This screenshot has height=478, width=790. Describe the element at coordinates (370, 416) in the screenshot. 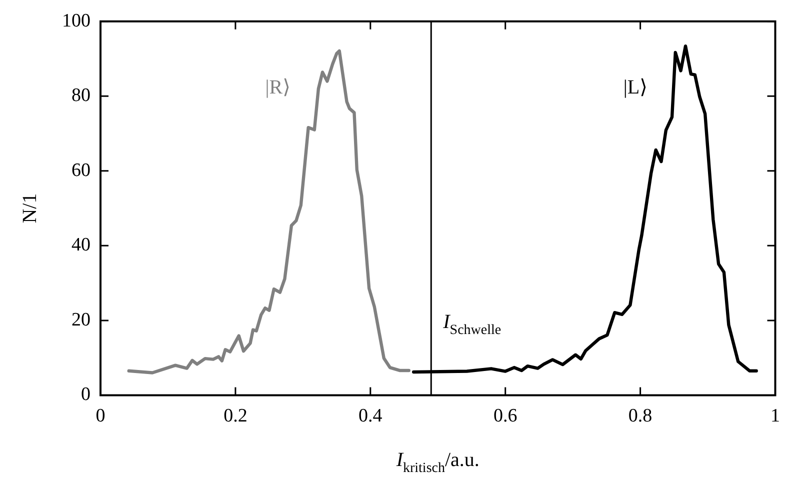

I see `x-tick-label: 0.4` at that location.